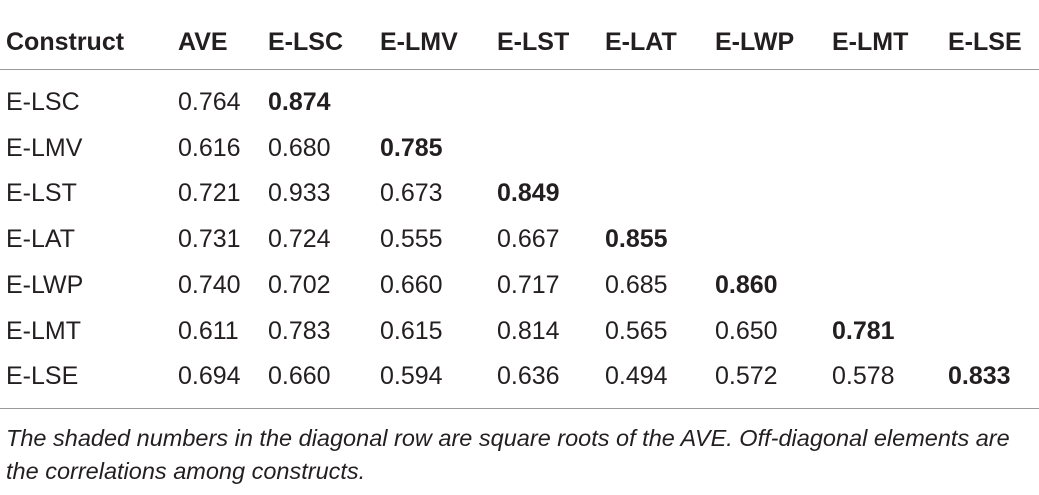 The height and width of the screenshot is (495, 1039). I want to click on table-cell: 0.615, so click(411, 330).